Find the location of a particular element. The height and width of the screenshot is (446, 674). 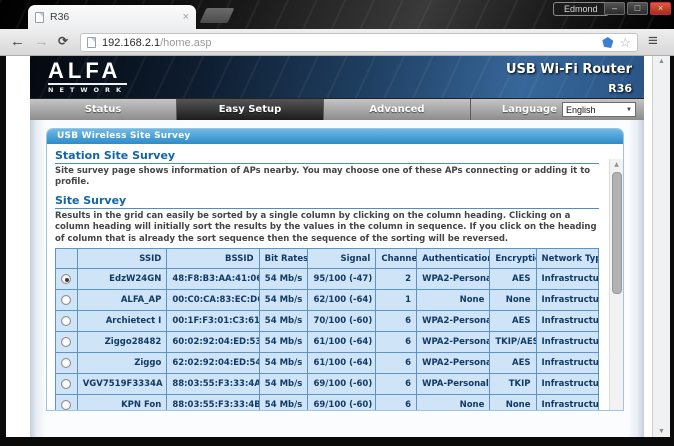

cell-ssid: Ziggo28482 is located at coordinates (122, 342).